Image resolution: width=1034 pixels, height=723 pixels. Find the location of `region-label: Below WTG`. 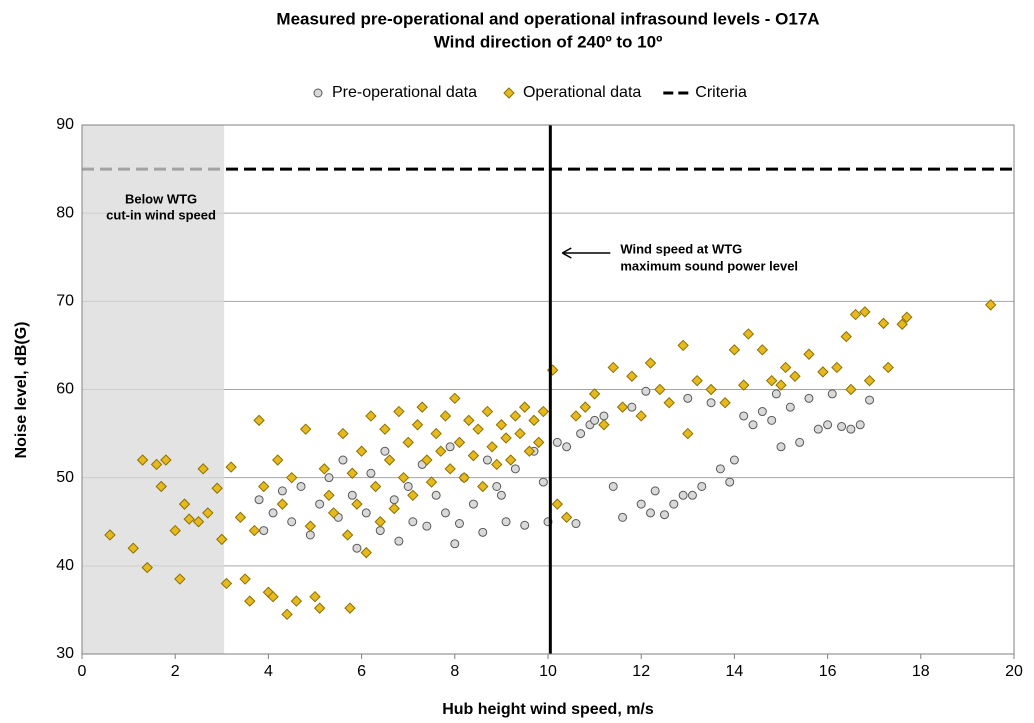

region-label: Below WTG is located at coordinates (161, 198).